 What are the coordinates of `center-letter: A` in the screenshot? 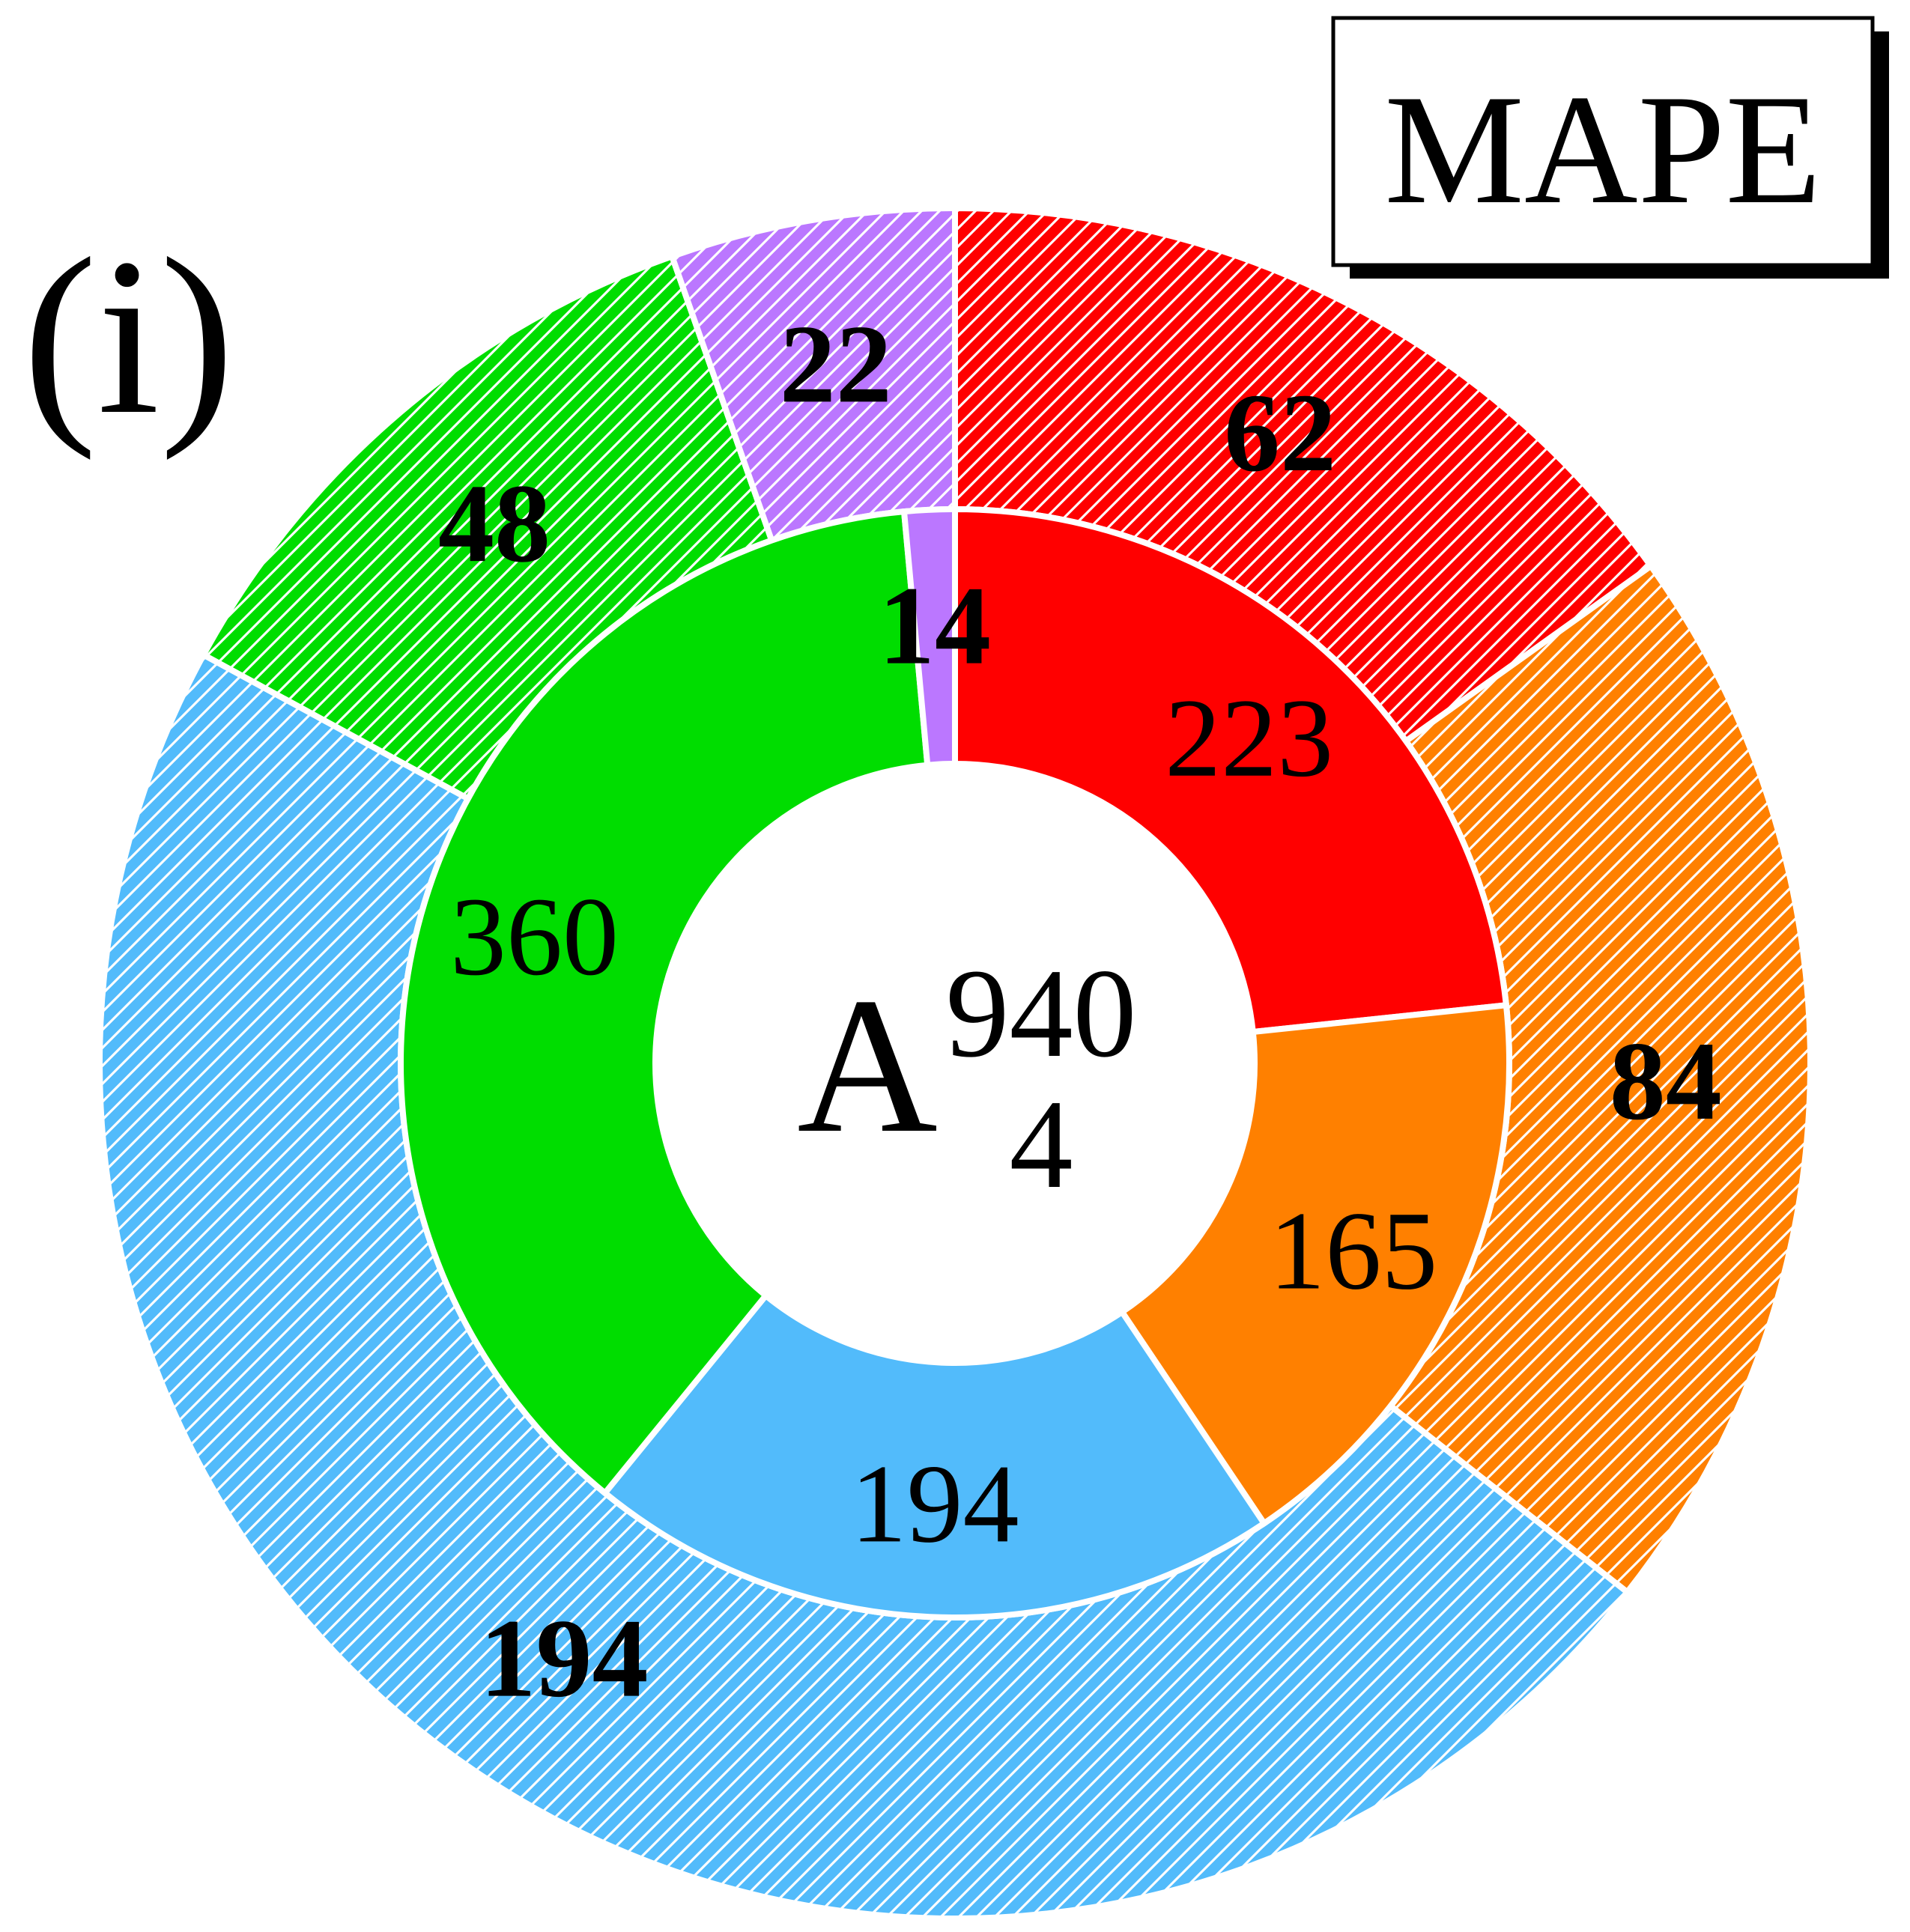 It's located at (867, 1065).